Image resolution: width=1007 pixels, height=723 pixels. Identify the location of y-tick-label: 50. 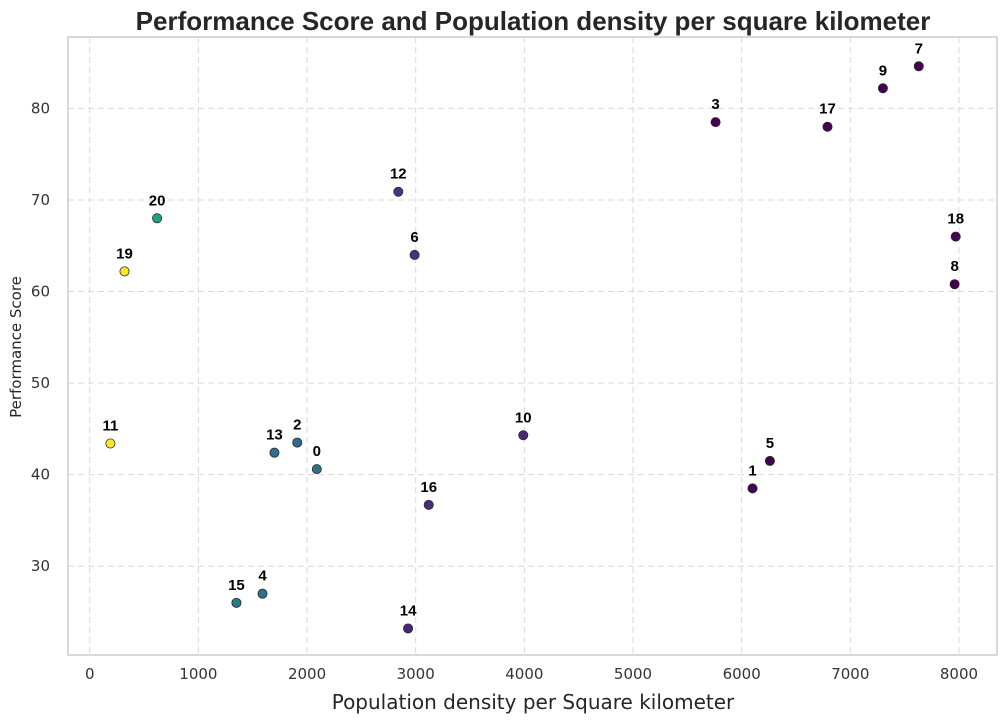
(40, 383).